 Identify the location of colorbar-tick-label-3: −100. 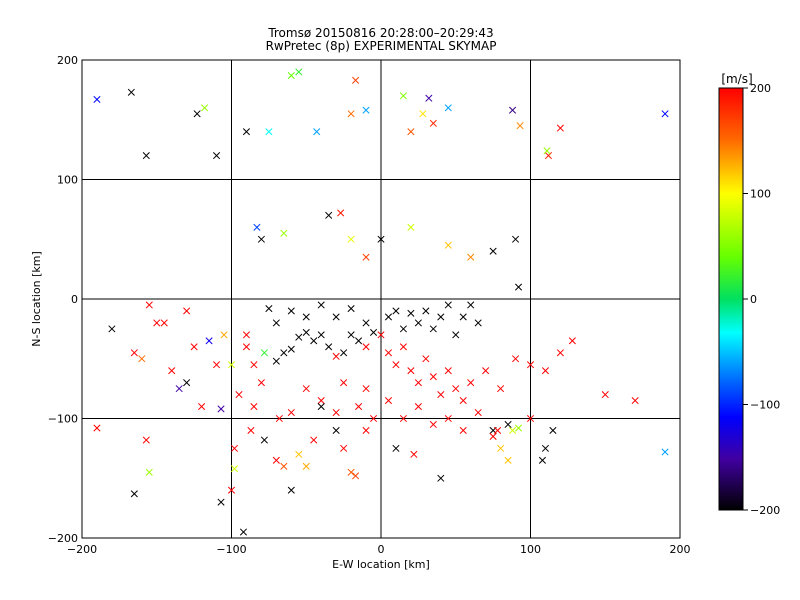
(765, 405).